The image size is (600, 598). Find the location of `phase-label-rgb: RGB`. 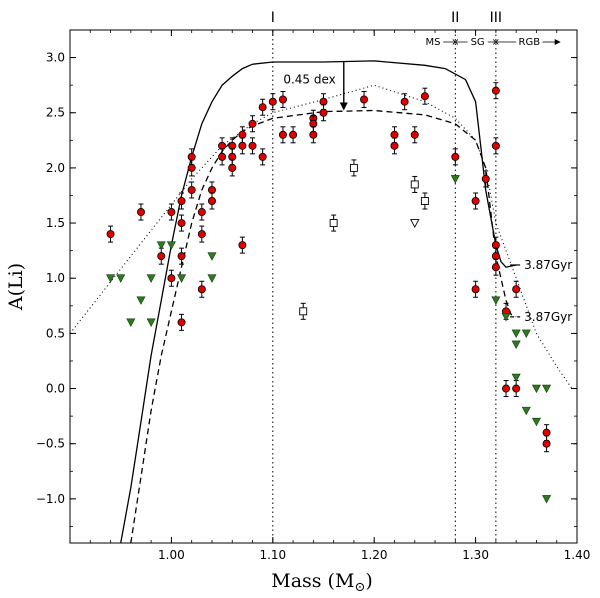

phase-label-rgb: RGB is located at coordinates (530, 42).